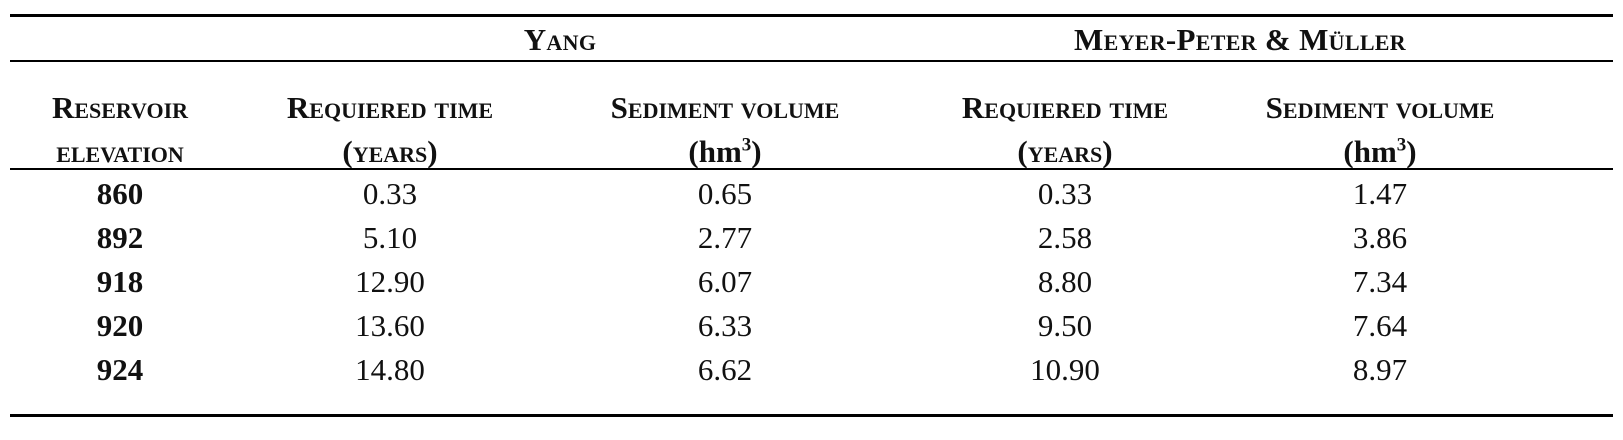 The image size is (1623, 440). Describe the element at coordinates (1380, 325) in the screenshot. I see `cell-mpm-volume: 7.64` at that location.